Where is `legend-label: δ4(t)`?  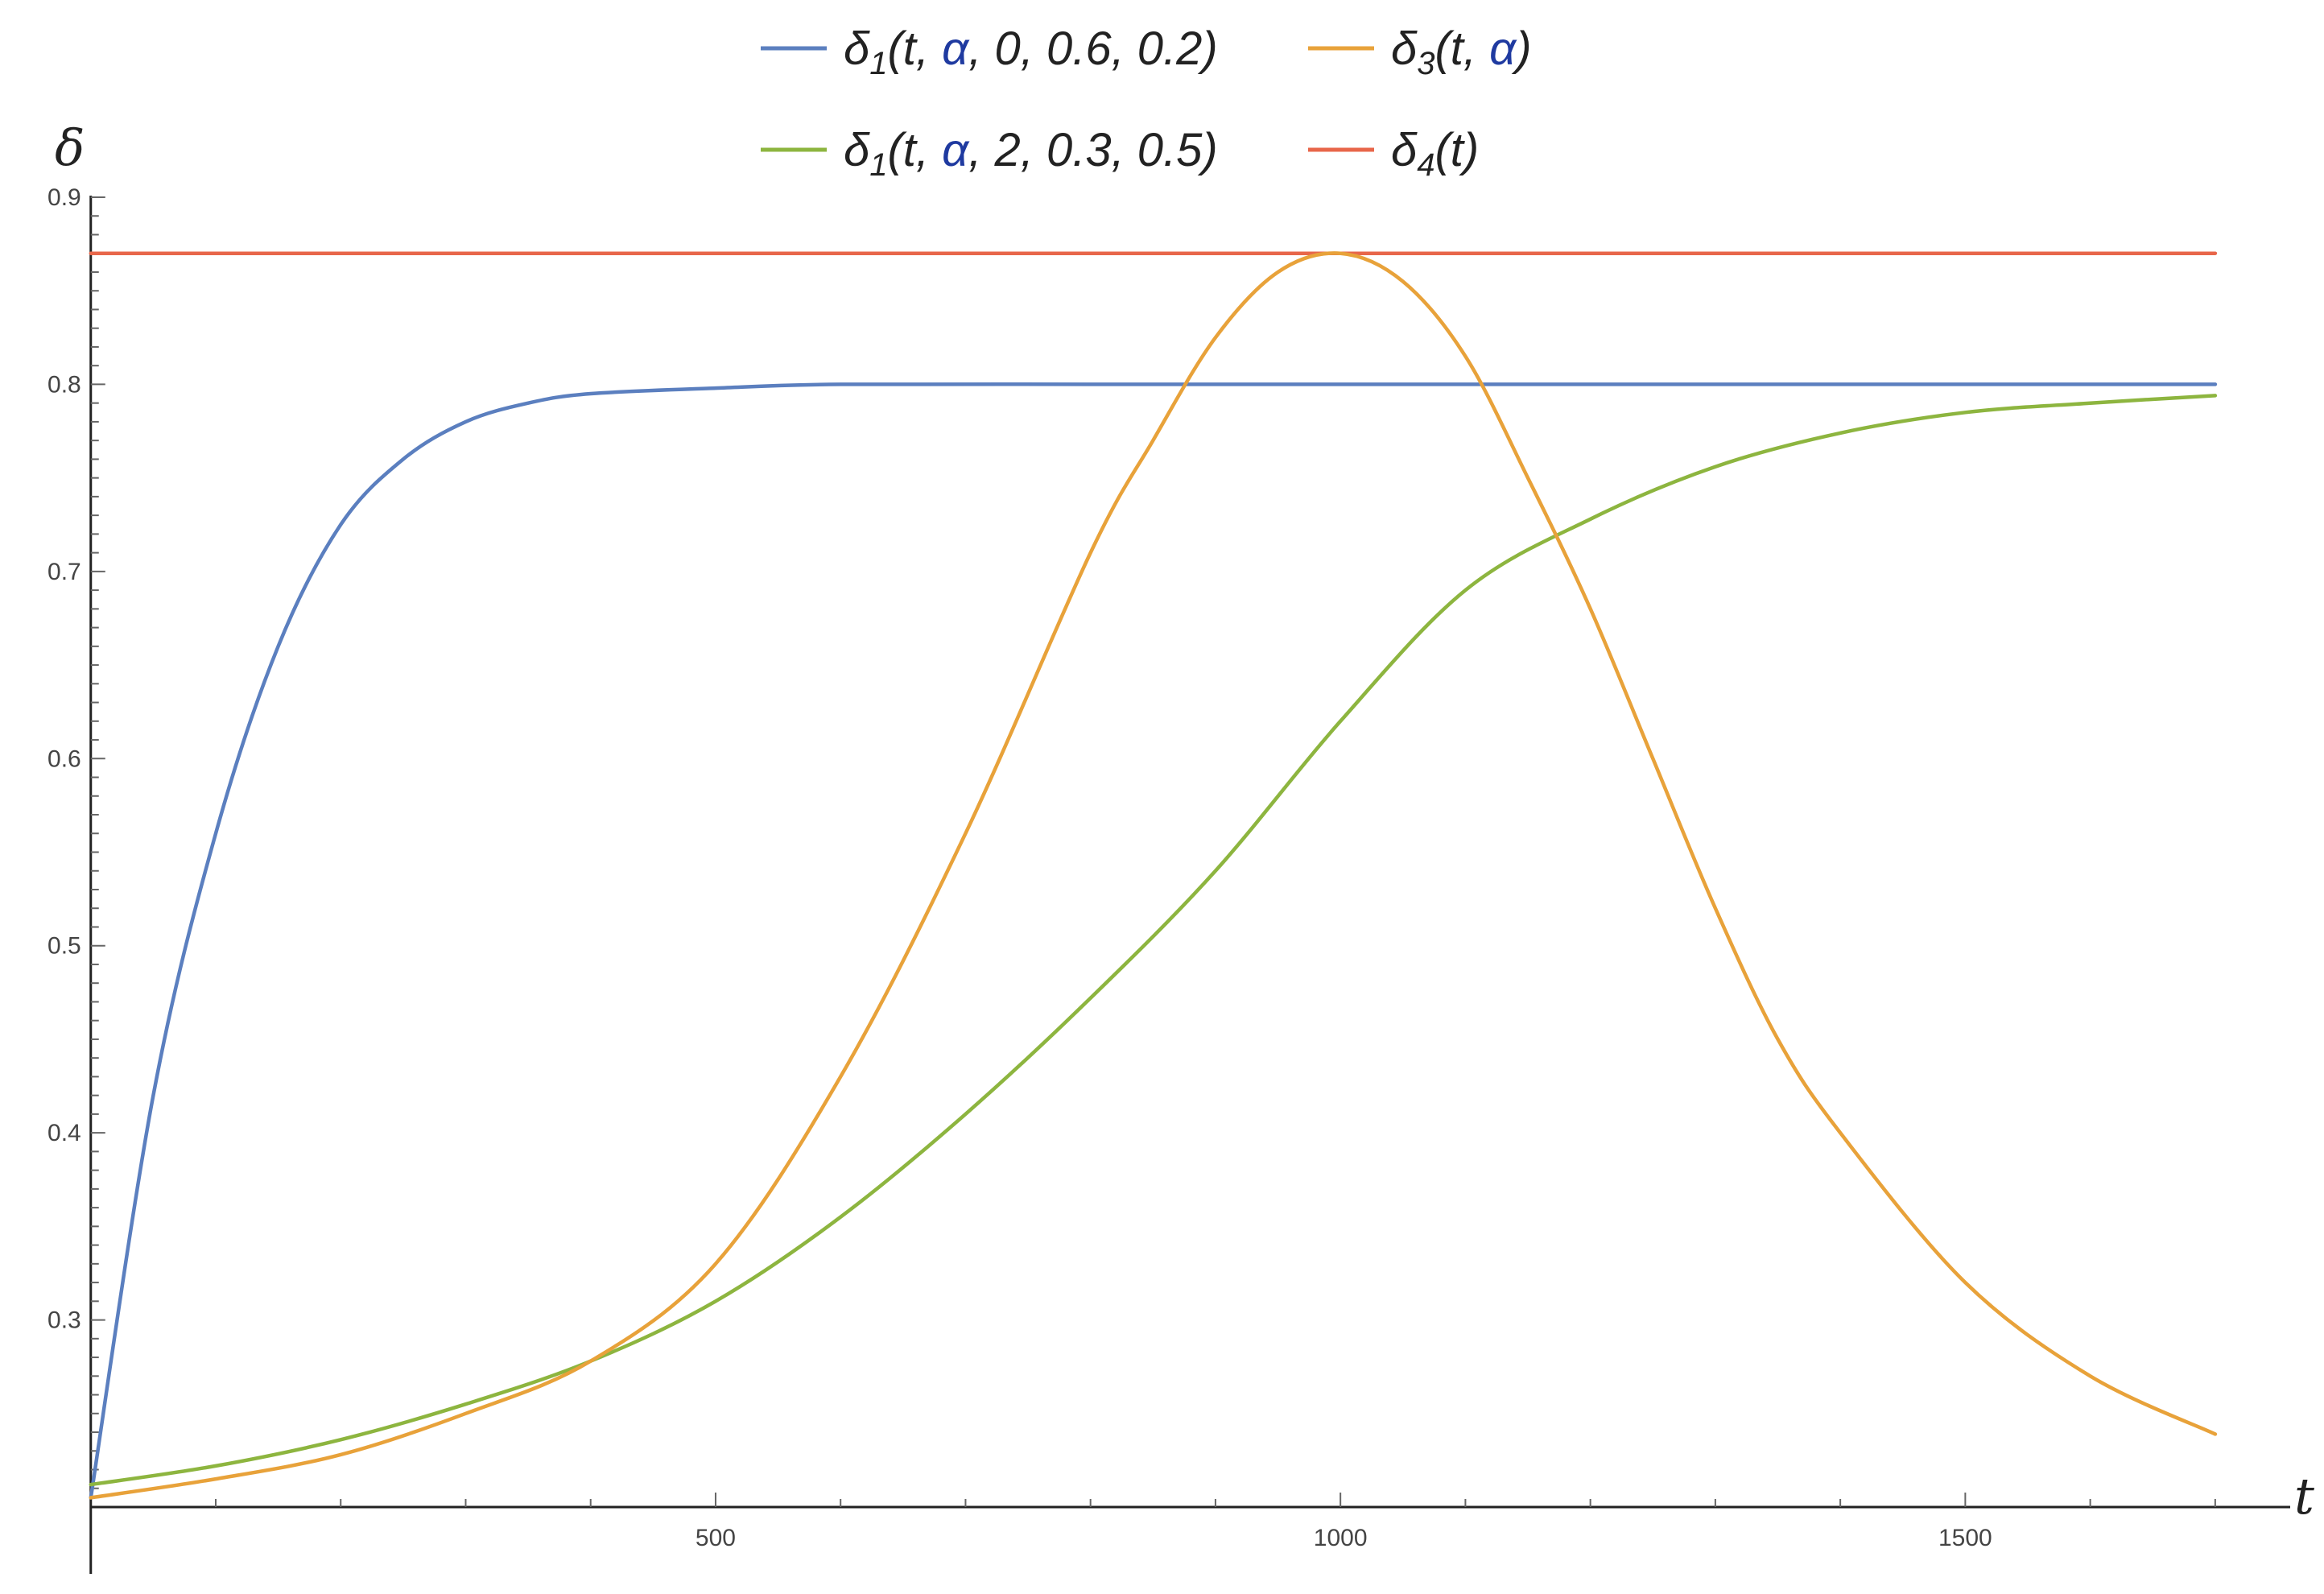 legend-label: δ4(t) is located at coordinates (1435, 153).